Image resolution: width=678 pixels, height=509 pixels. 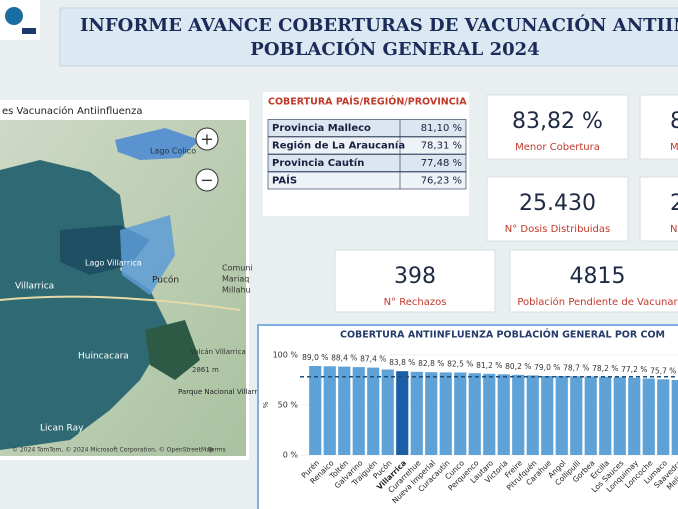 What do you see at coordinates (634, 369) in the screenshot?
I see `data-label: 77,2 %` at bounding box center [634, 369].